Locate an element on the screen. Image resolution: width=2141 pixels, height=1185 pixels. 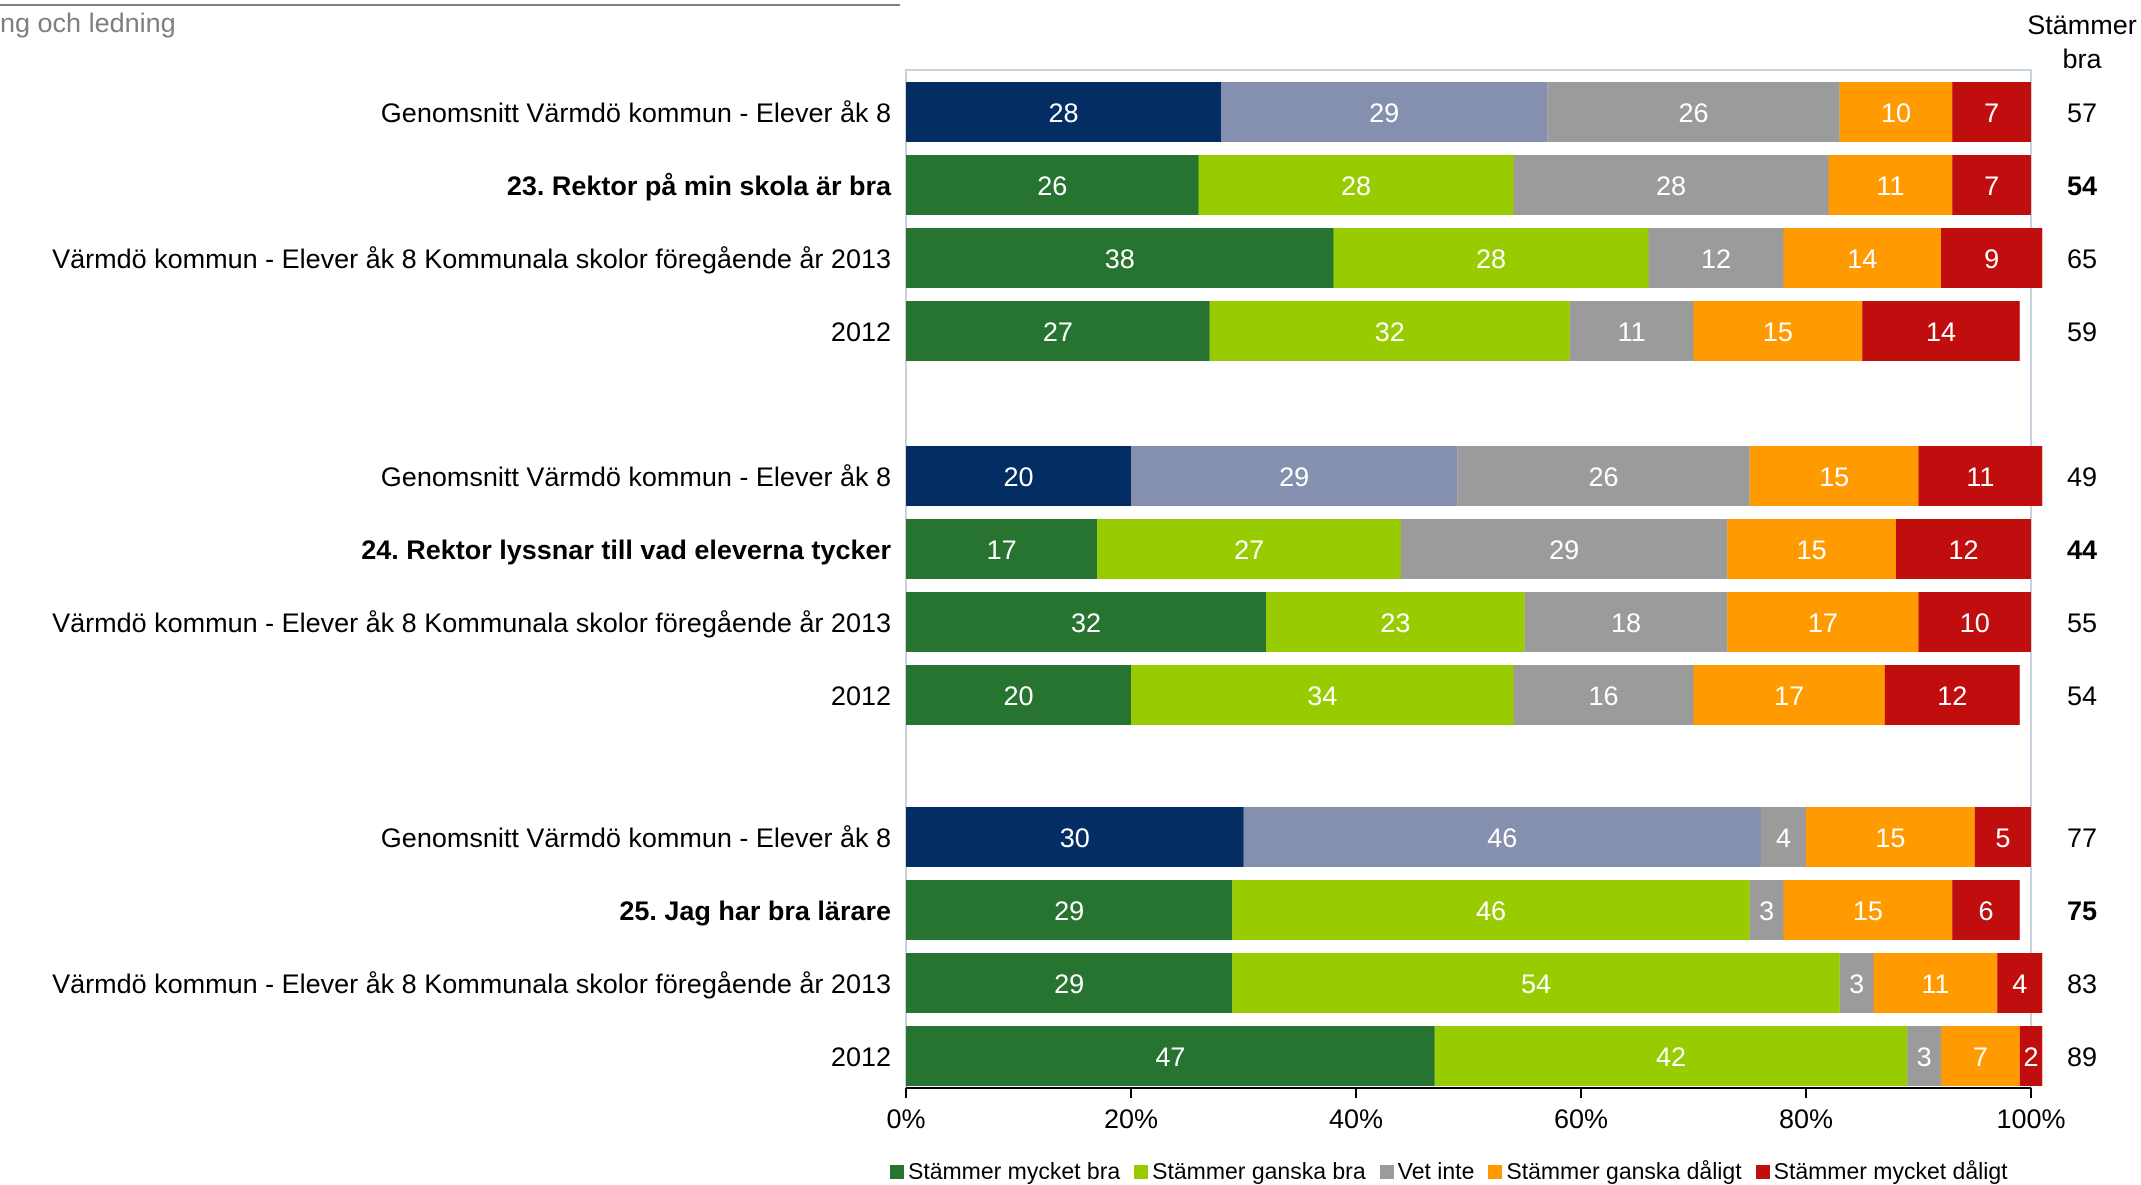
data-label: 12 is located at coordinates (1963, 550).